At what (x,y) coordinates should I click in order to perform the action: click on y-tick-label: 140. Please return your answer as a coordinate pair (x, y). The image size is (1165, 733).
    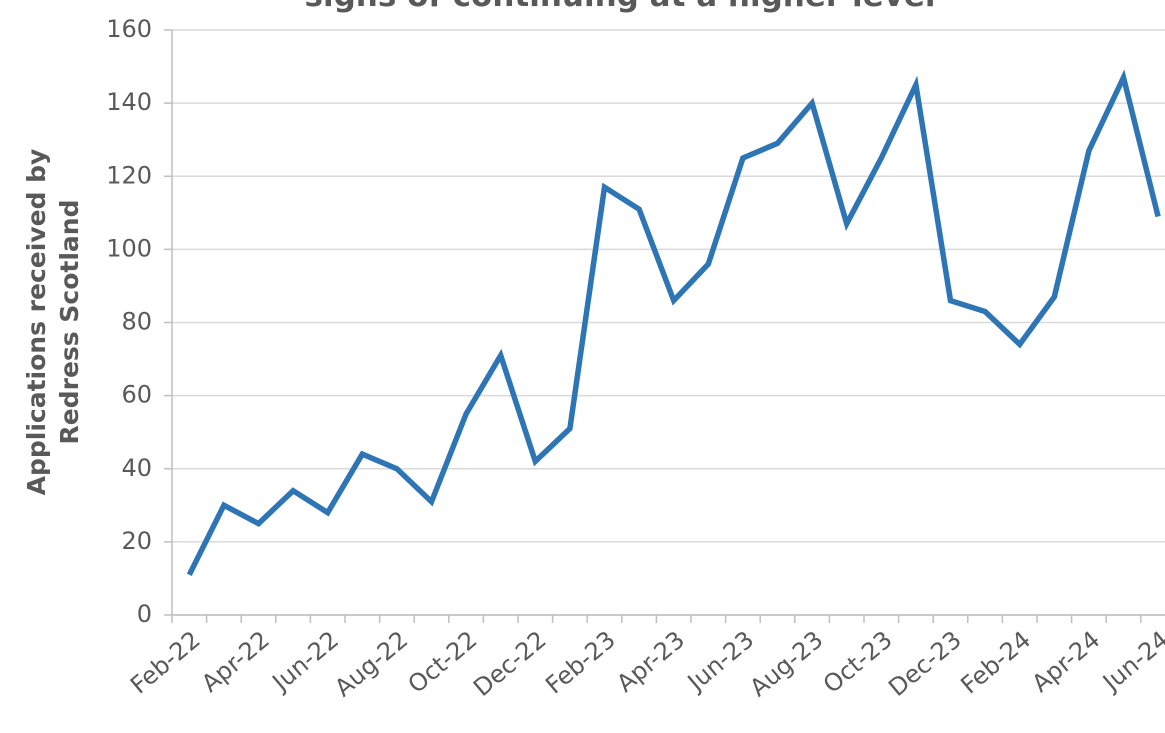
    Looking at the image, I should click on (129, 102).